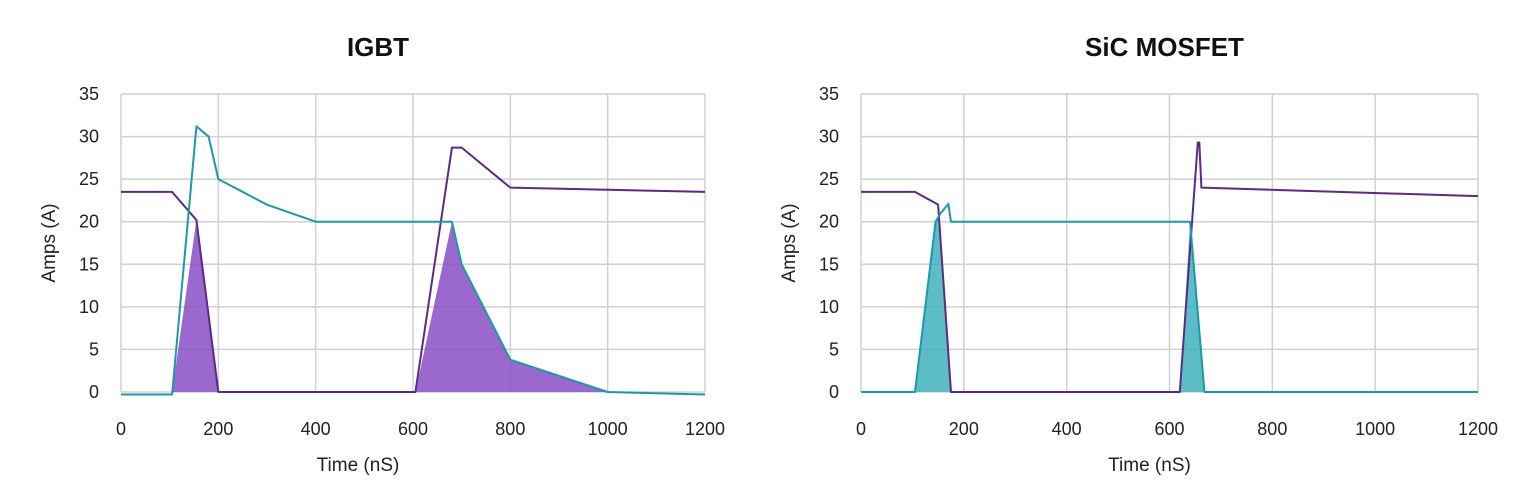  What do you see at coordinates (1164, 47) in the screenshot?
I see `chart-title: SiC MOSFET` at bounding box center [1164, 47].